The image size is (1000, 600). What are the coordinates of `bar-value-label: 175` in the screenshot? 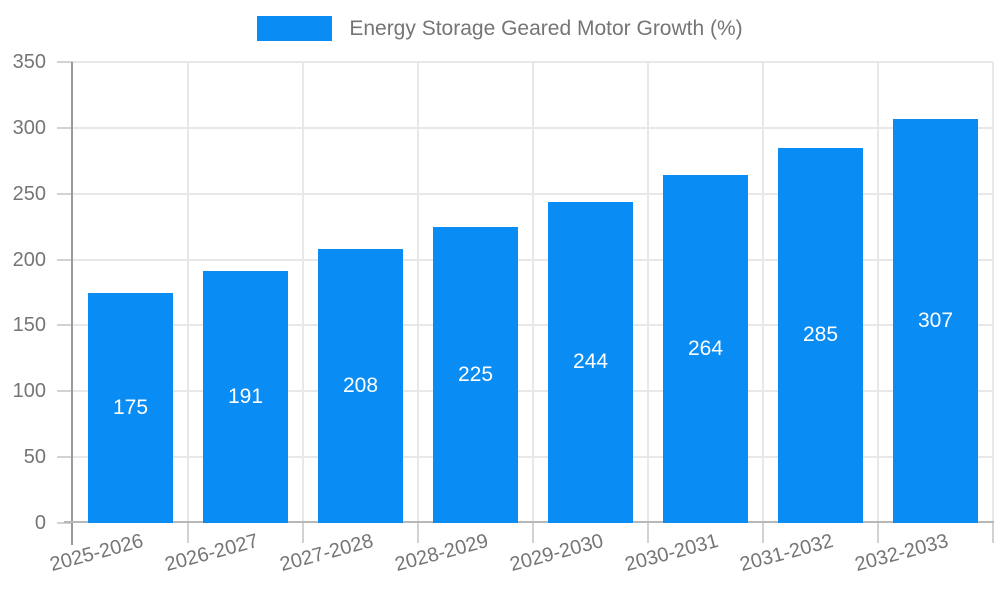 It's located at (130, 407).